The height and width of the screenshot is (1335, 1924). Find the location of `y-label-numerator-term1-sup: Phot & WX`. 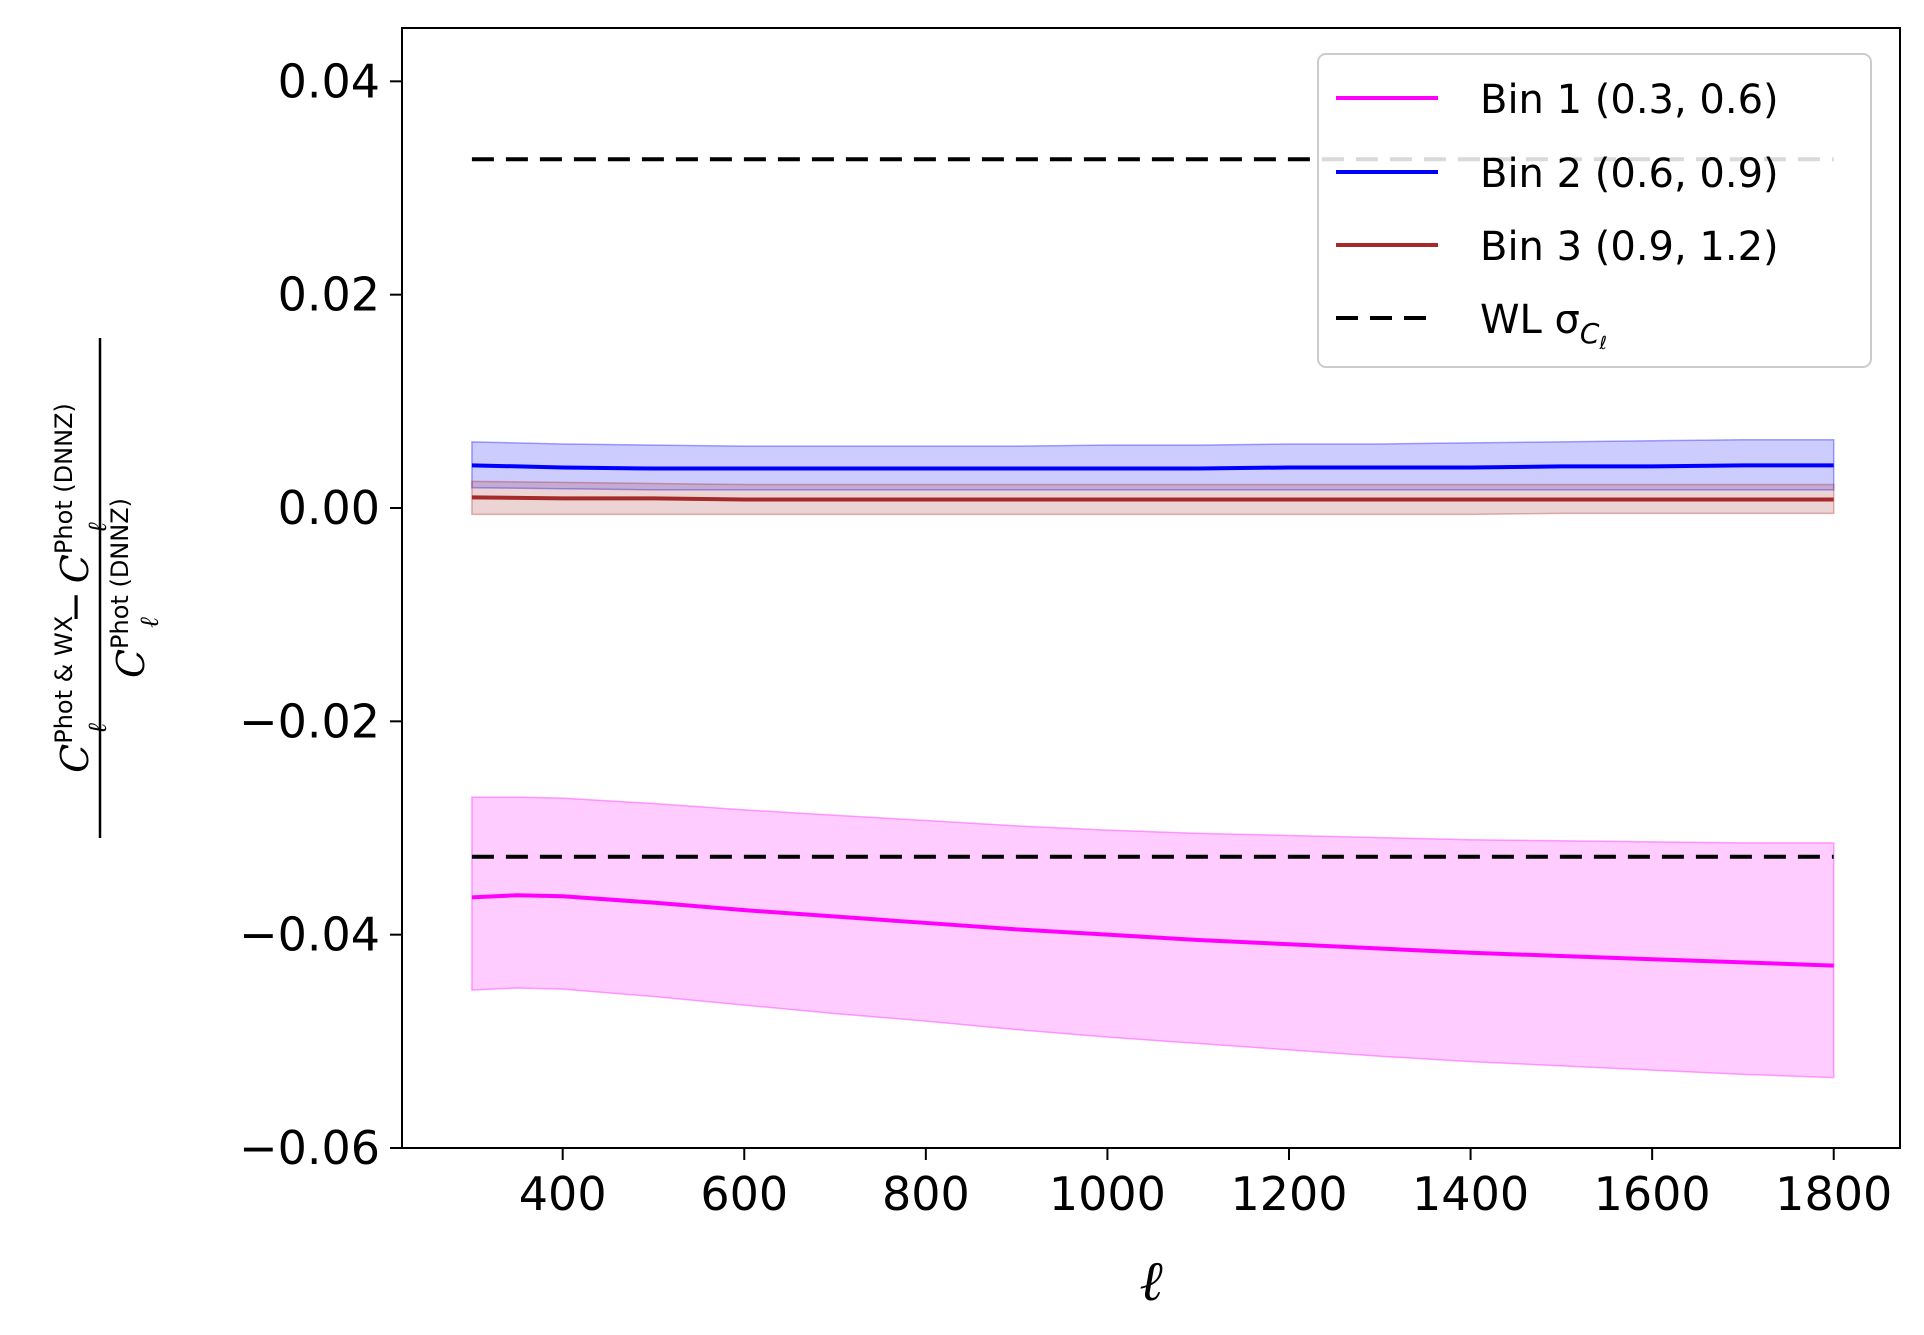

y-label-numerator-term1-sup: Phot & WX is located at coordinates (64, 680).